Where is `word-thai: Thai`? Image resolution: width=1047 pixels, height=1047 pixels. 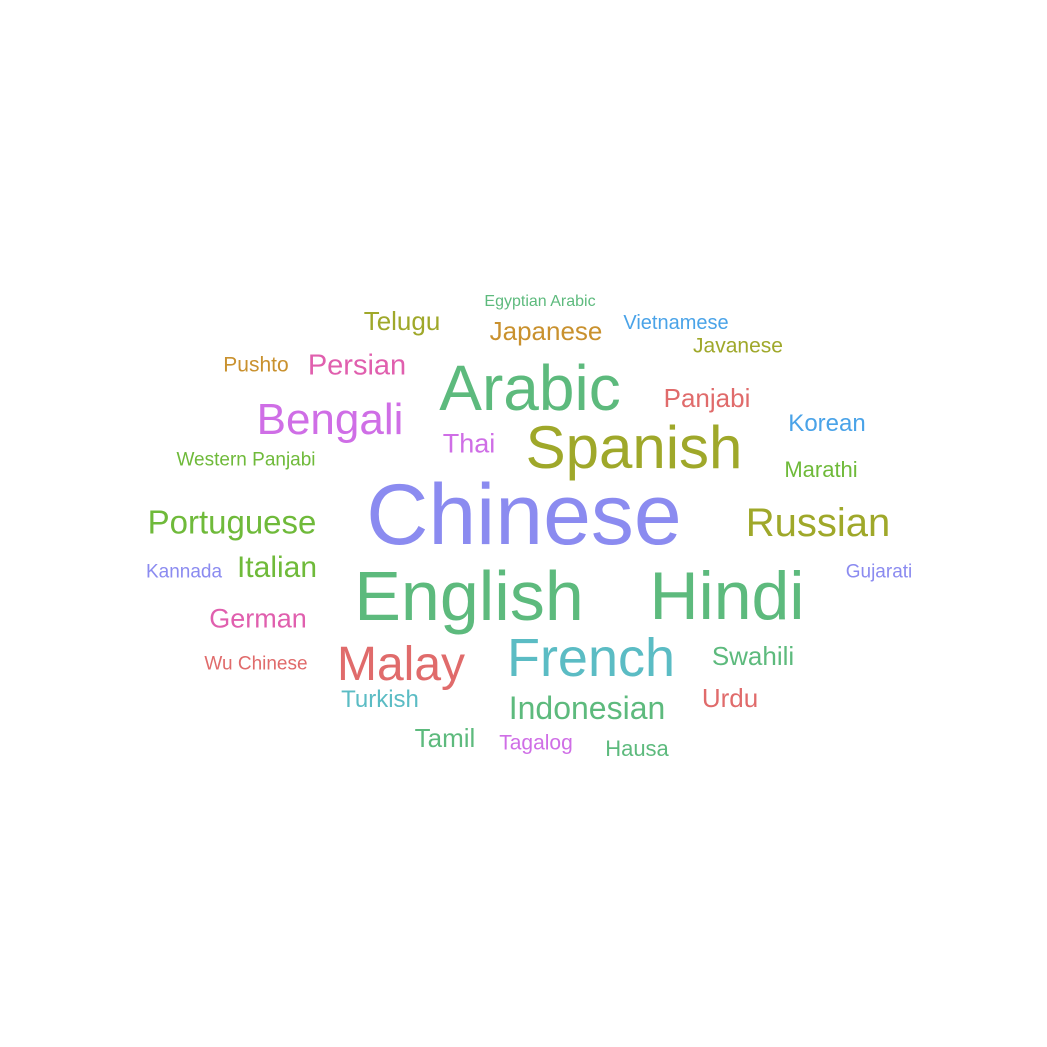 word-thai: Thai is located at coordinates (469, 443).